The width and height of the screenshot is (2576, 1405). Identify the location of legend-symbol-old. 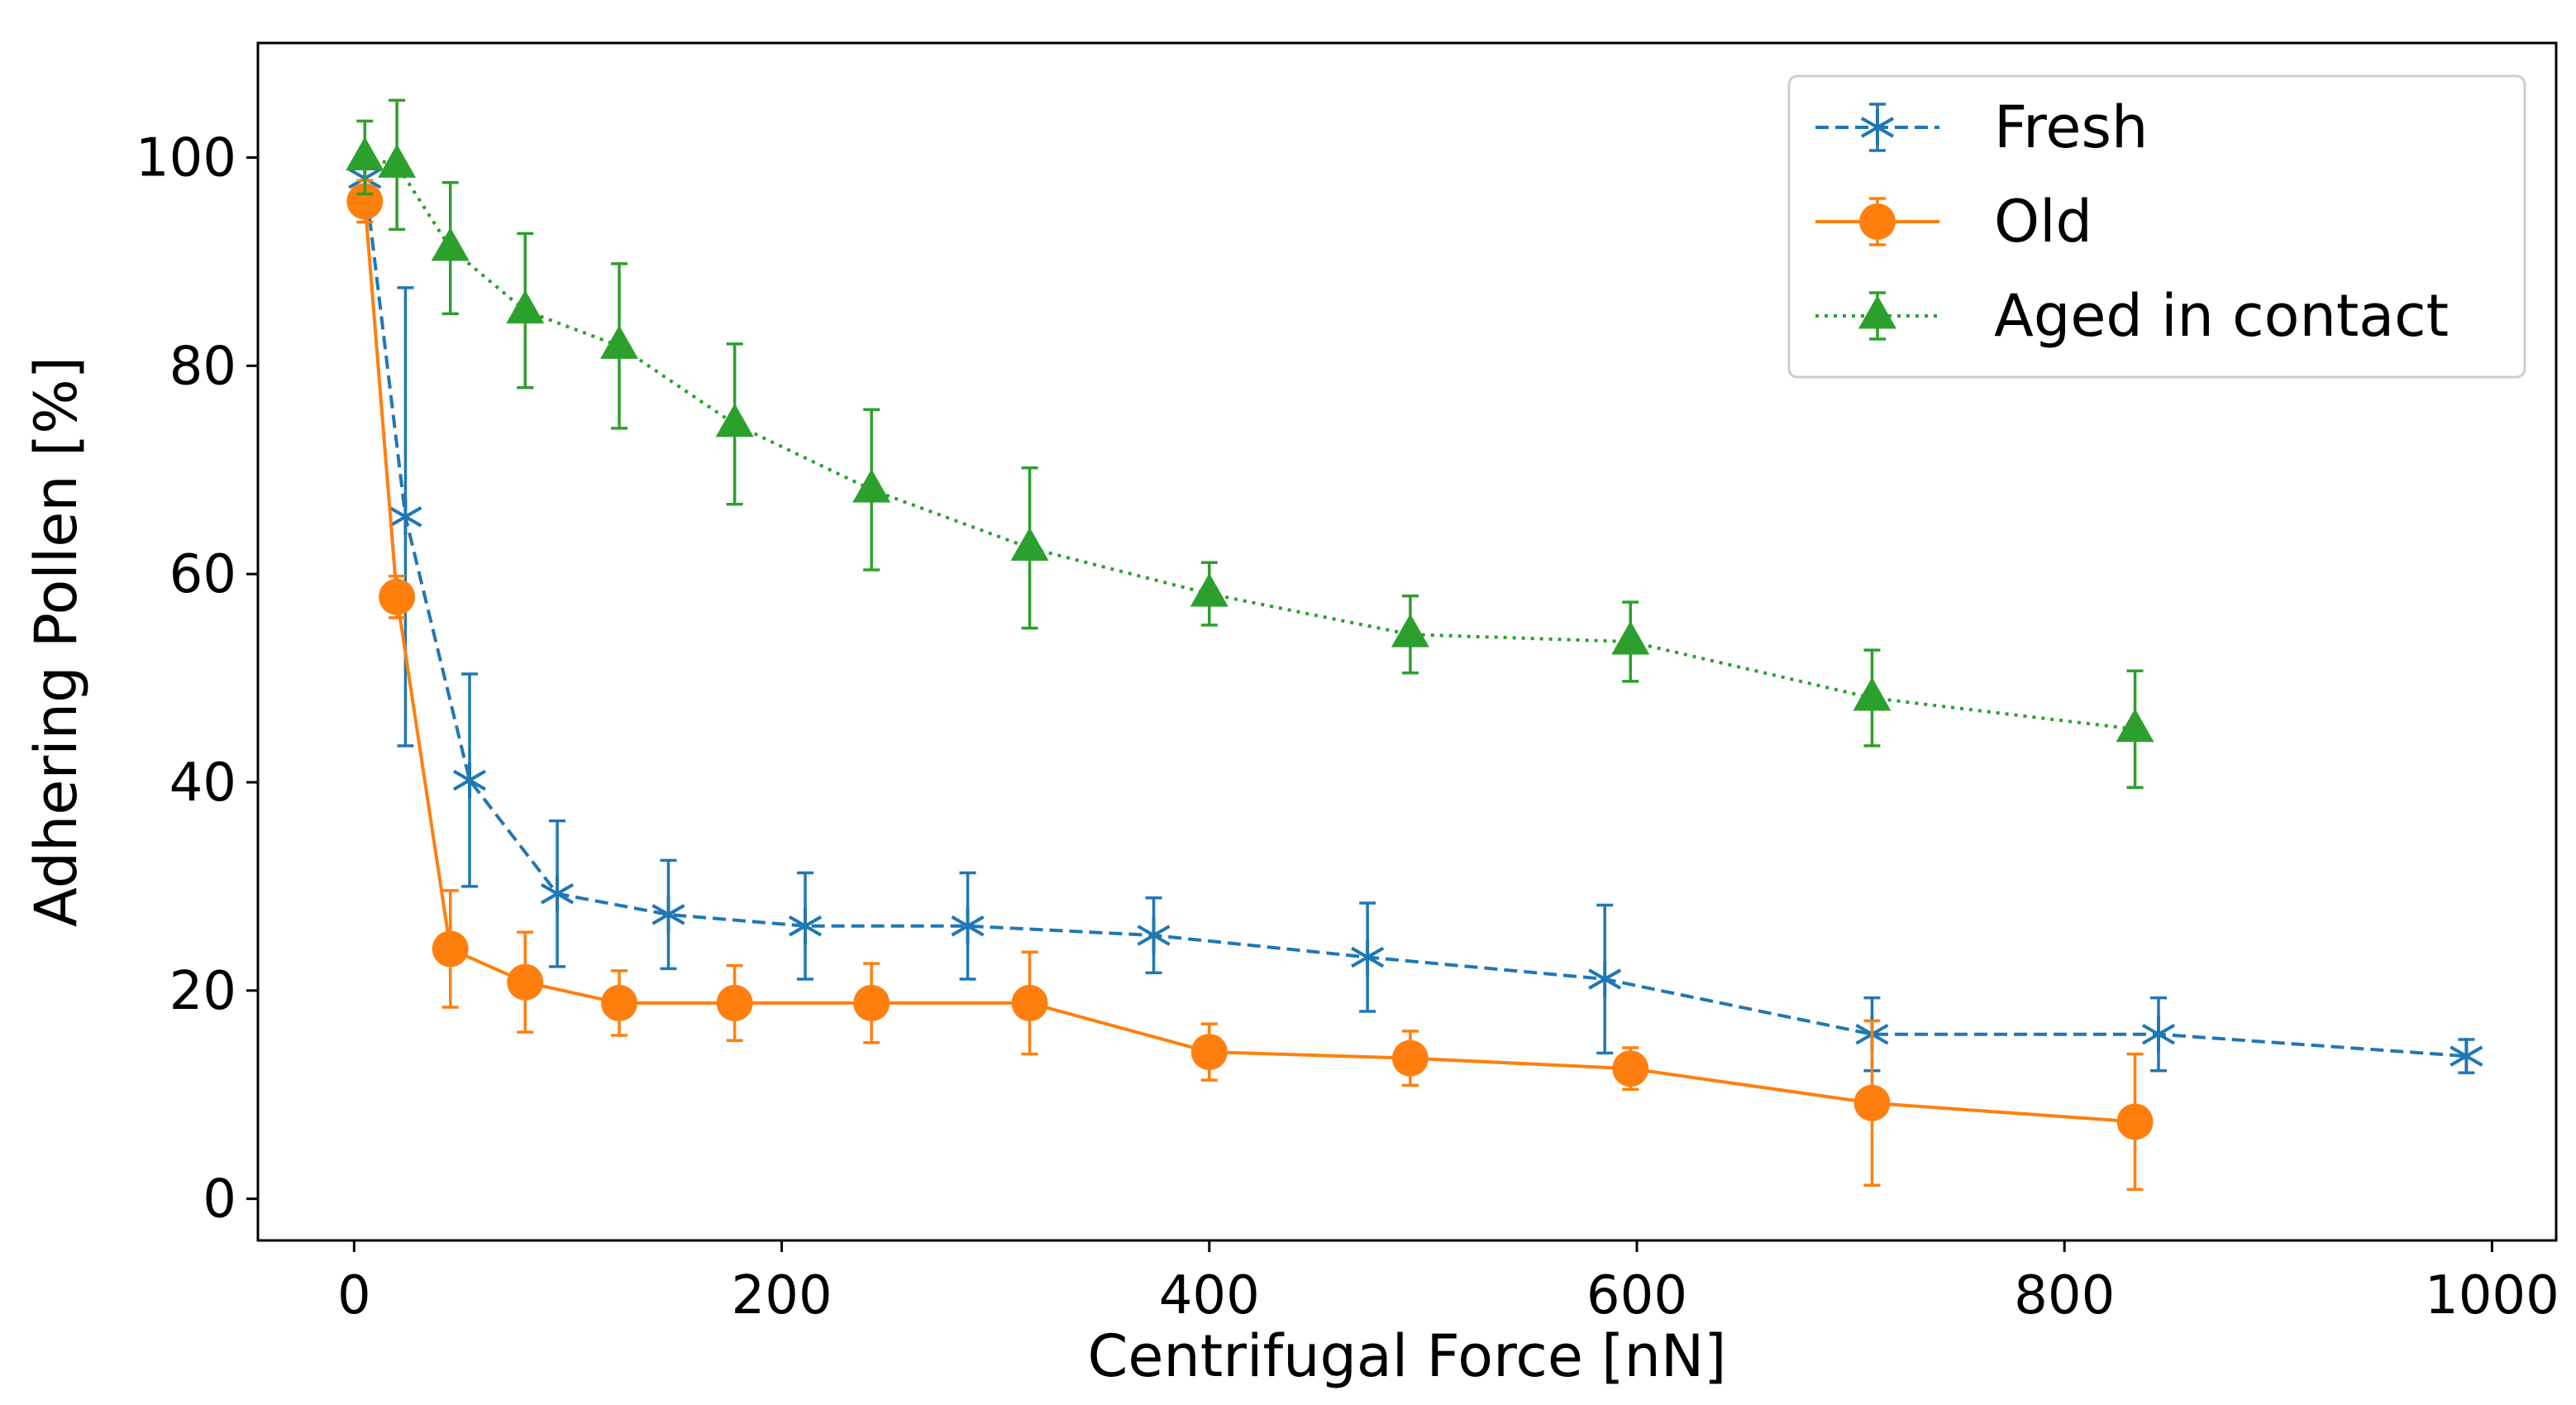
(1877, 221).